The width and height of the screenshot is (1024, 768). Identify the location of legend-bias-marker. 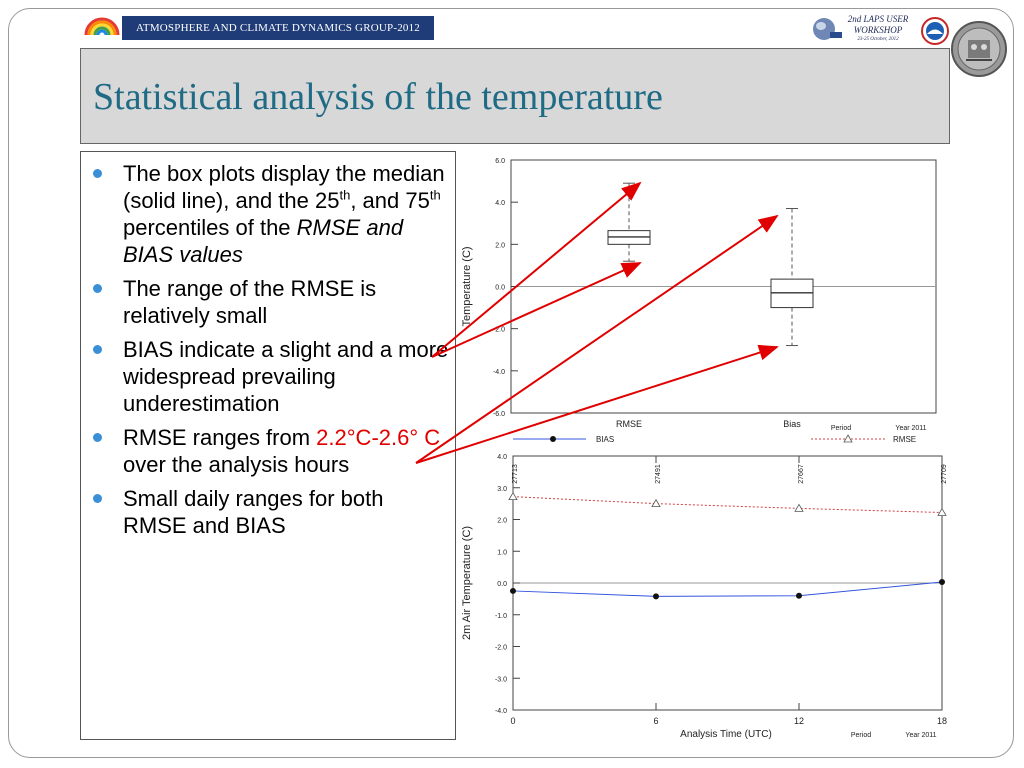
(553, 439).